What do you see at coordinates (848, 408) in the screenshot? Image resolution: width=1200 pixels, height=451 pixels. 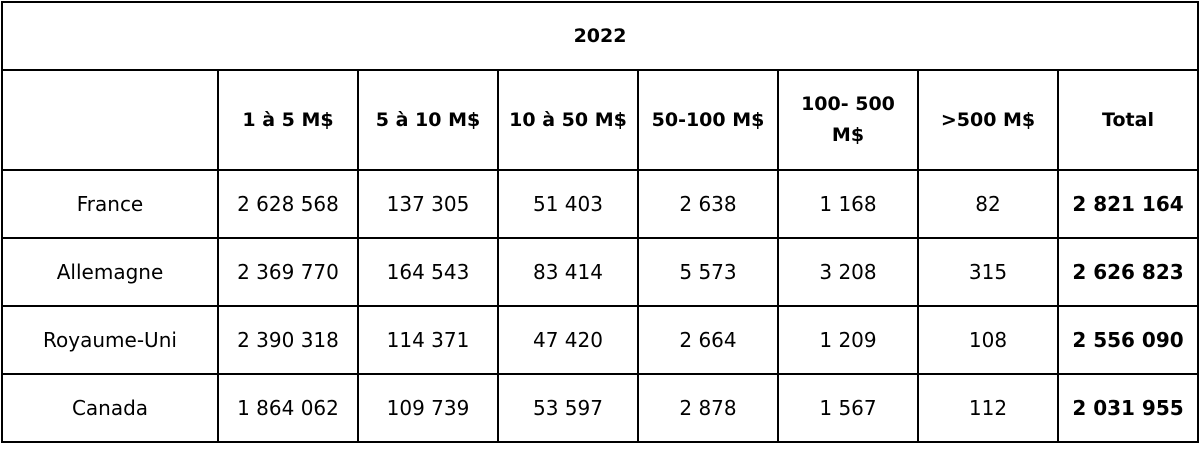 I see `table-cell: 1 567` at bounding box center [848, 408].